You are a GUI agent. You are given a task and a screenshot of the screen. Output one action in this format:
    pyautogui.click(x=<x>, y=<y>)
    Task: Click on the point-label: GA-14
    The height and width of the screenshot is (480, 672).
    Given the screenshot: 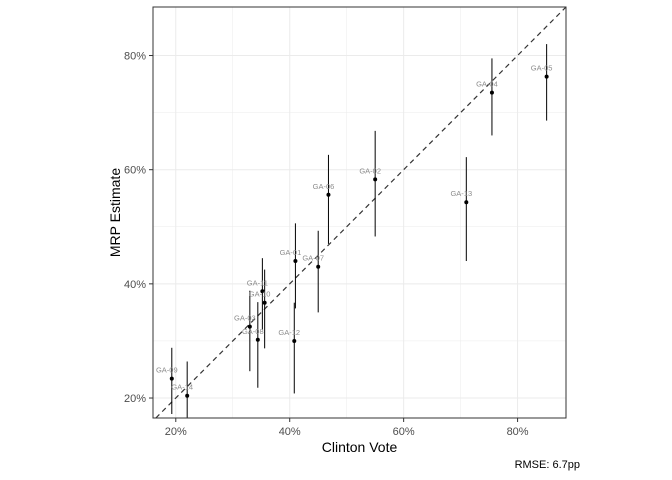 What is the action you would take?
    pyautogui.click(x=182, y=387)
    